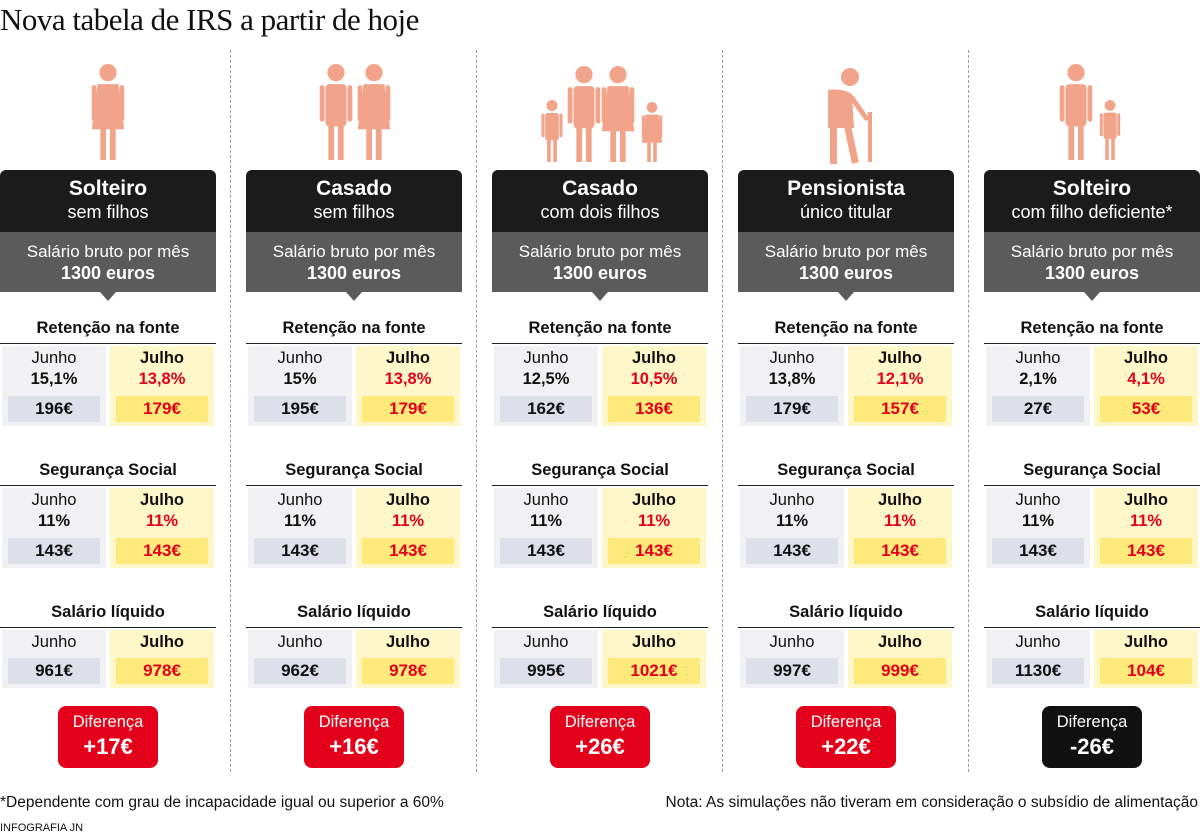 The width and height of the screenshot is (1200, 837). What do you see at coordinates (846, 746) in the screenshot?
I see `difference-value: +22€` at bounding box center [846, 746].